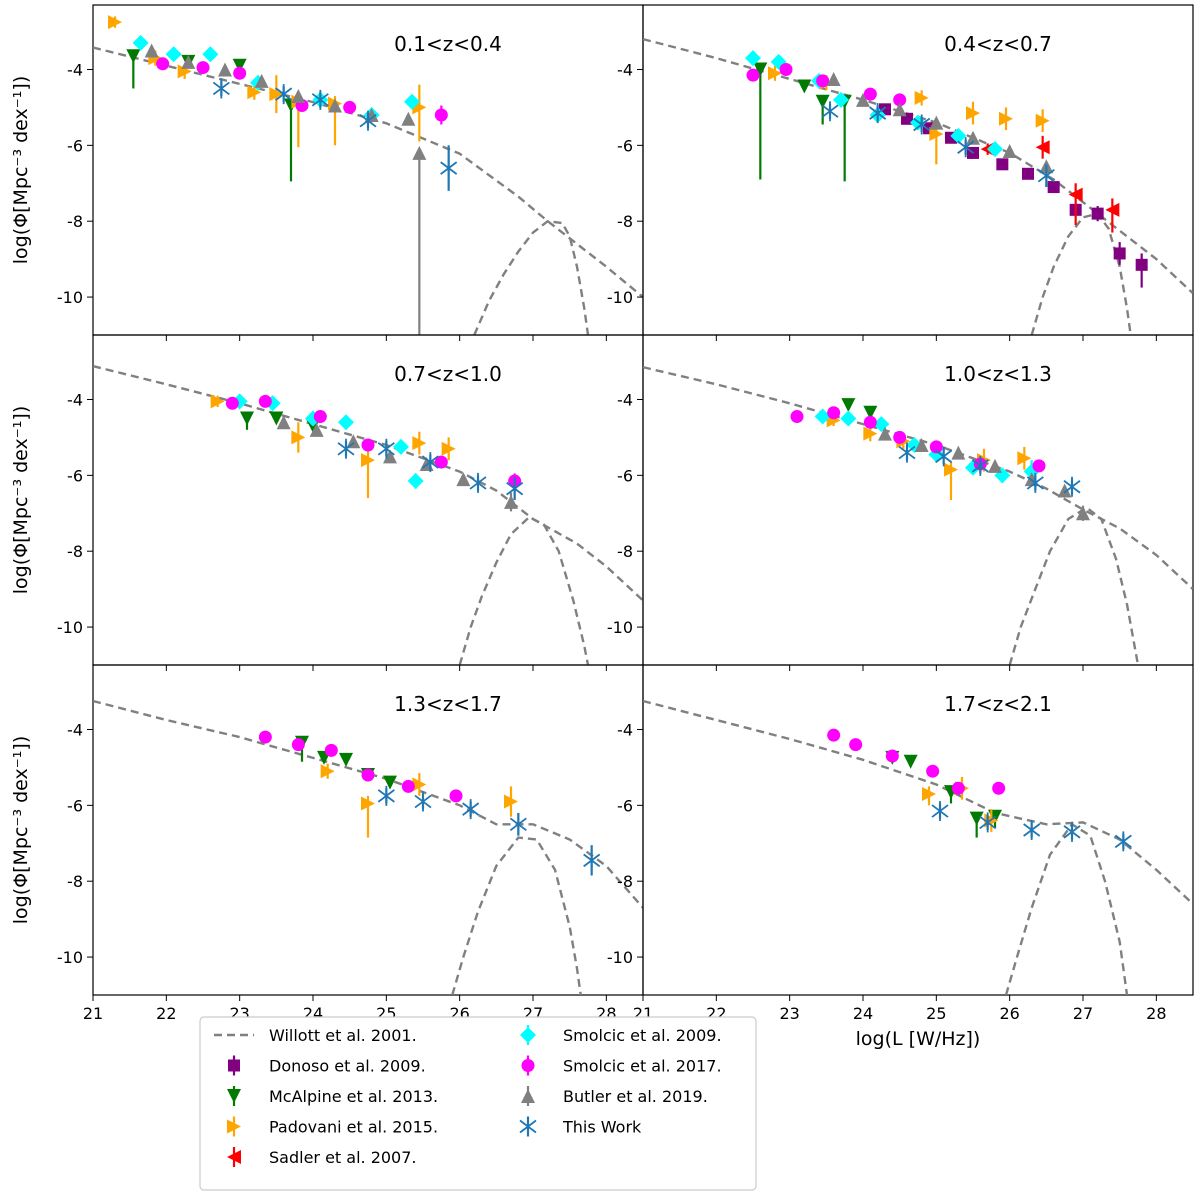 The height and width of the screenshot is (1199, 1200). What do you see at coordinates (448, 704) in the screenshot?
I see `panel-title: 1.3<z<1.7` at bounding box center [448, 704].